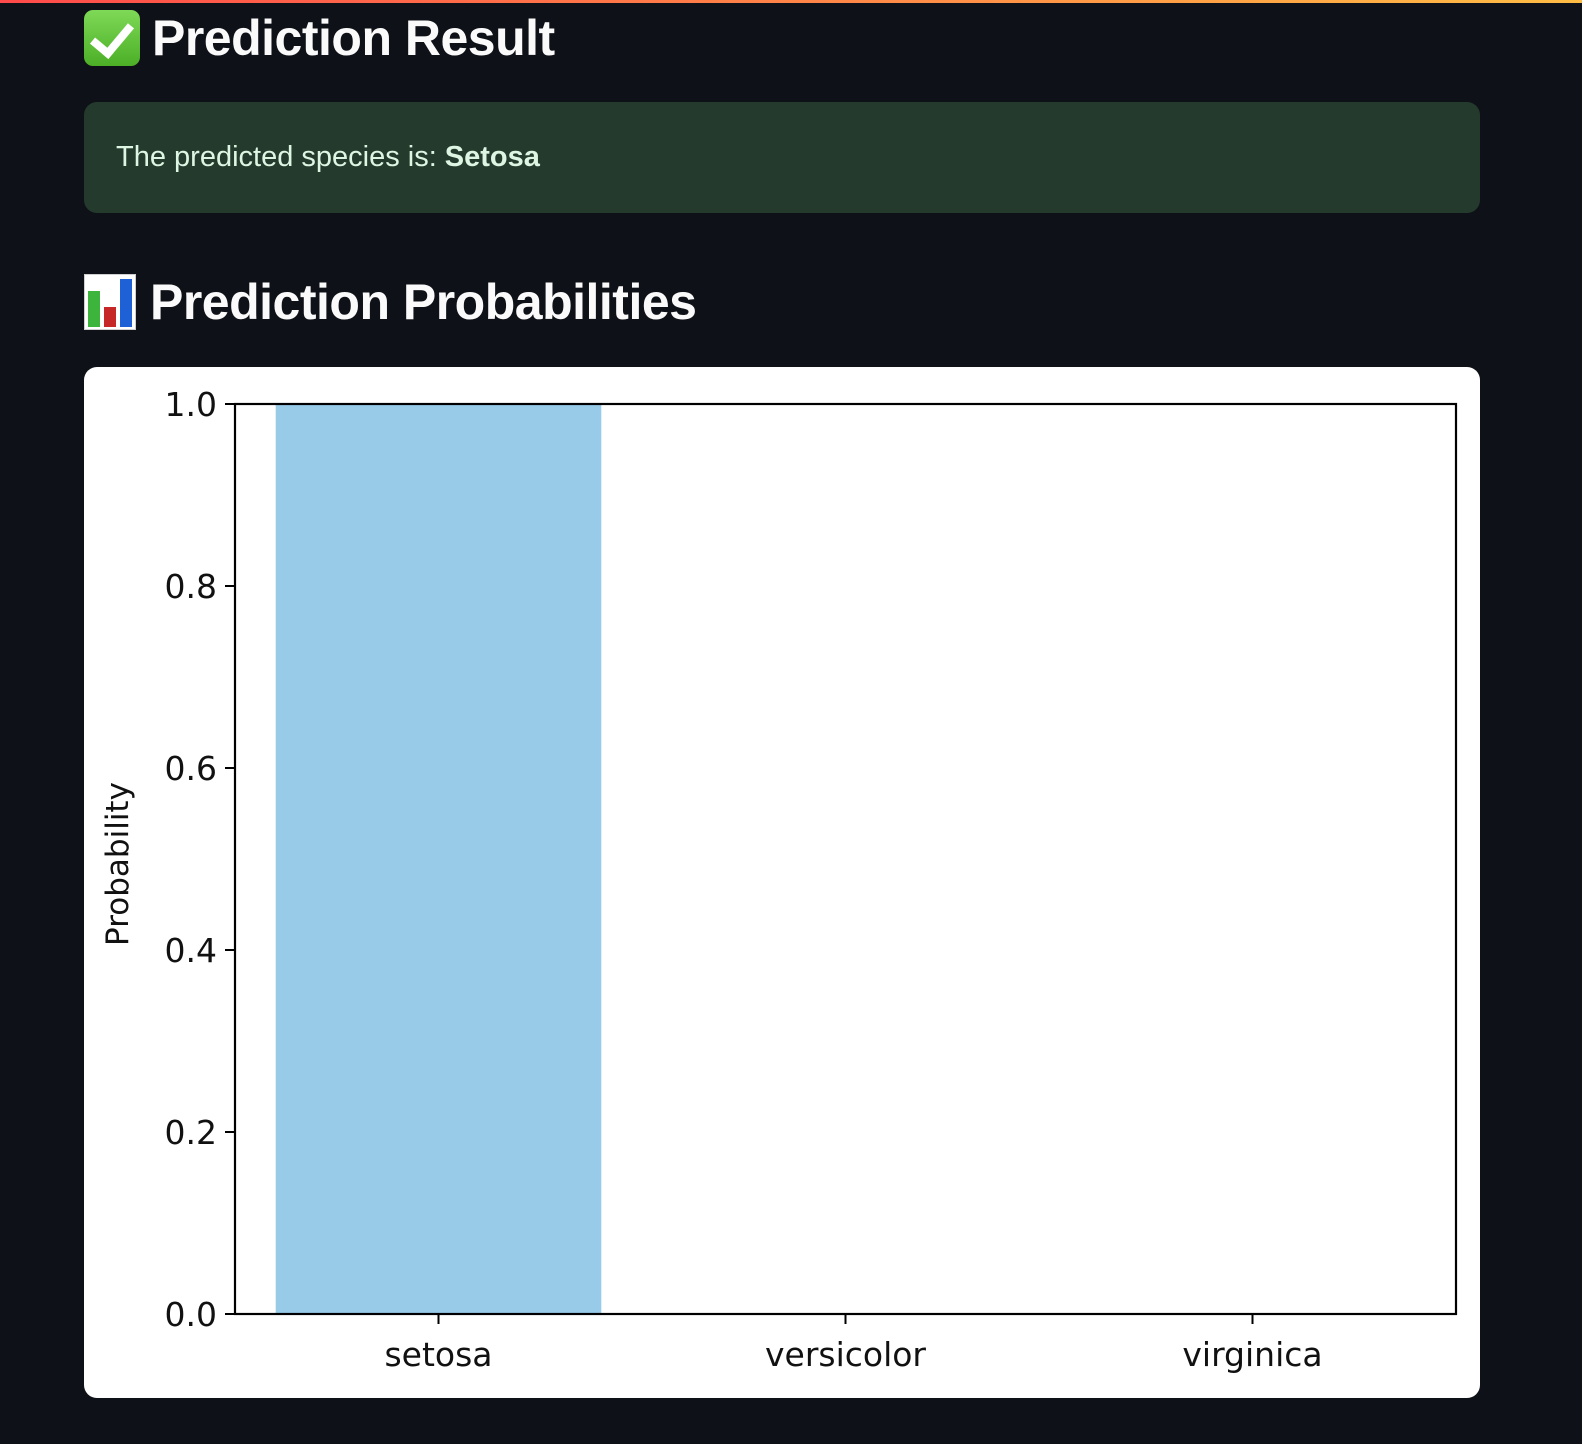 The height and width of the screenshot is (1444, 1582). Describe the element at coordinates (438, 1354) in the screenshot. I see `x-tick-label: setosa` at that location.